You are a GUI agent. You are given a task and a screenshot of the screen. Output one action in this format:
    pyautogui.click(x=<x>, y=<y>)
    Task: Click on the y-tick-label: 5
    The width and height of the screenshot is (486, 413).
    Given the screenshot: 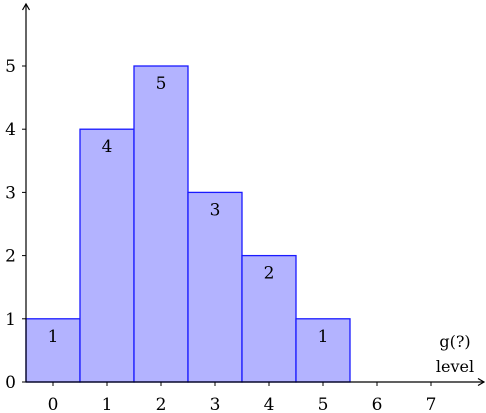 What is the action you would take?
    pyautogui.click(x=10, y=67)
    